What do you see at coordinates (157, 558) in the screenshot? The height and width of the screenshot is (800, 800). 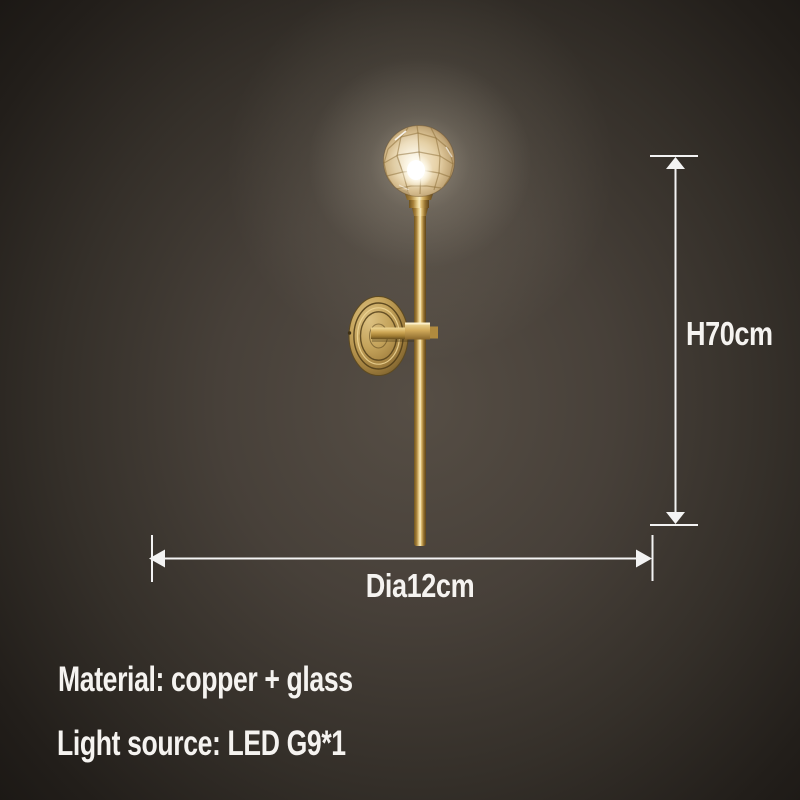 I see `arrow-left-icon` at bounding box center [157, 558].